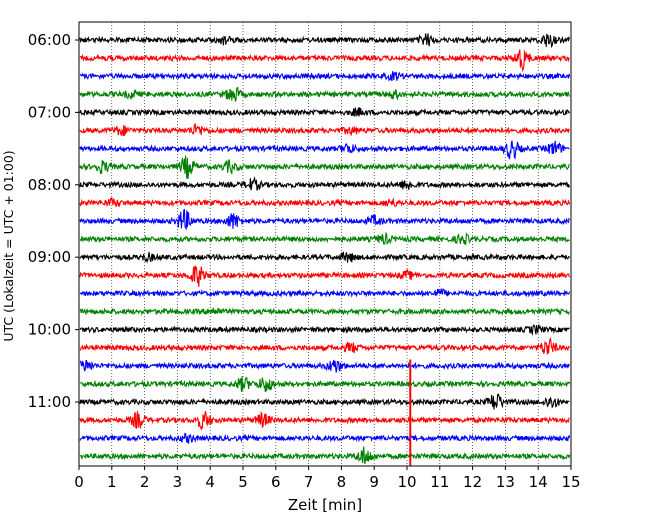  What do you see at coordinates (112, 482) in the screenshot?
I see `x-tick-label: 1` at bounding box center [112, 482].